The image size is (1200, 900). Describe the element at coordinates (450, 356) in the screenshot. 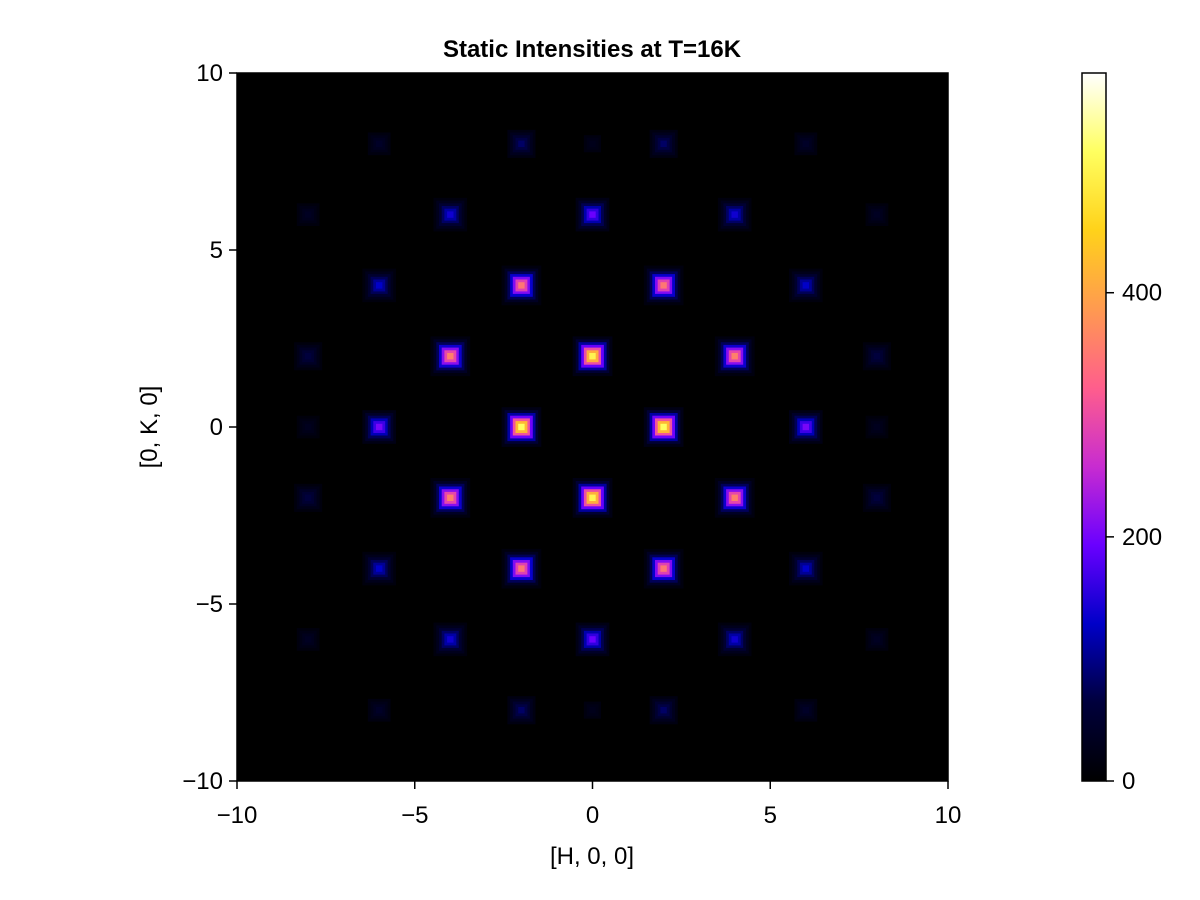

I see `peak-h-4-k2` at that location.